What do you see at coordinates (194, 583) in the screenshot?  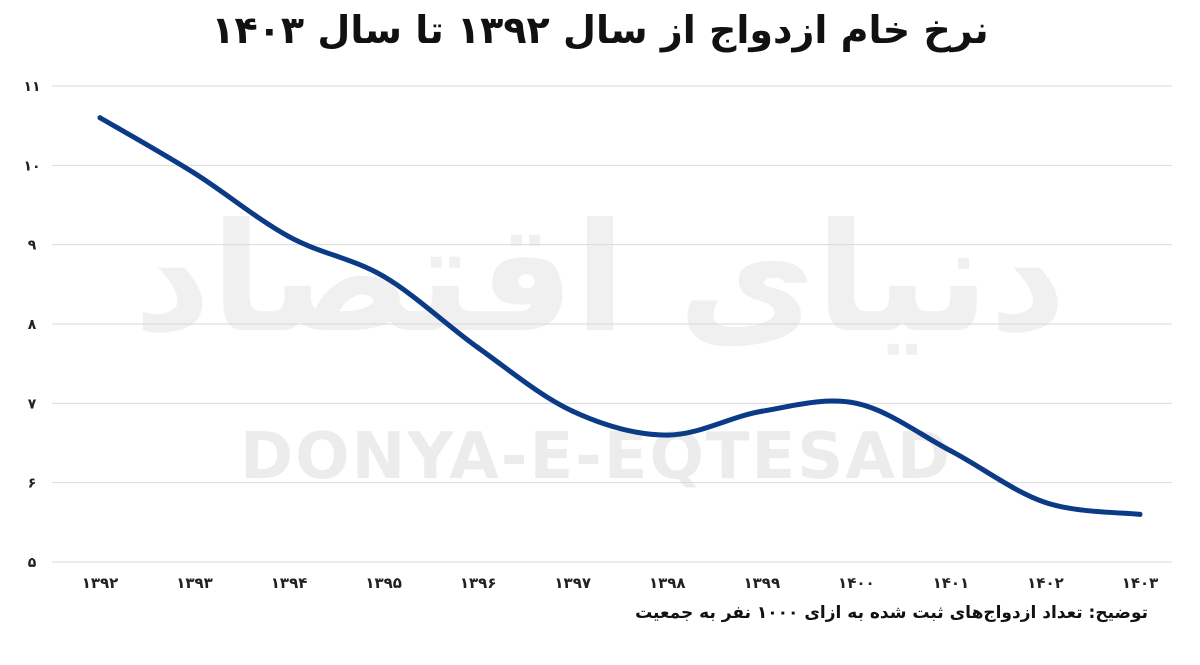 I see `x-tick-label: ۱۳۹۳` at bounding box center [194, 583].